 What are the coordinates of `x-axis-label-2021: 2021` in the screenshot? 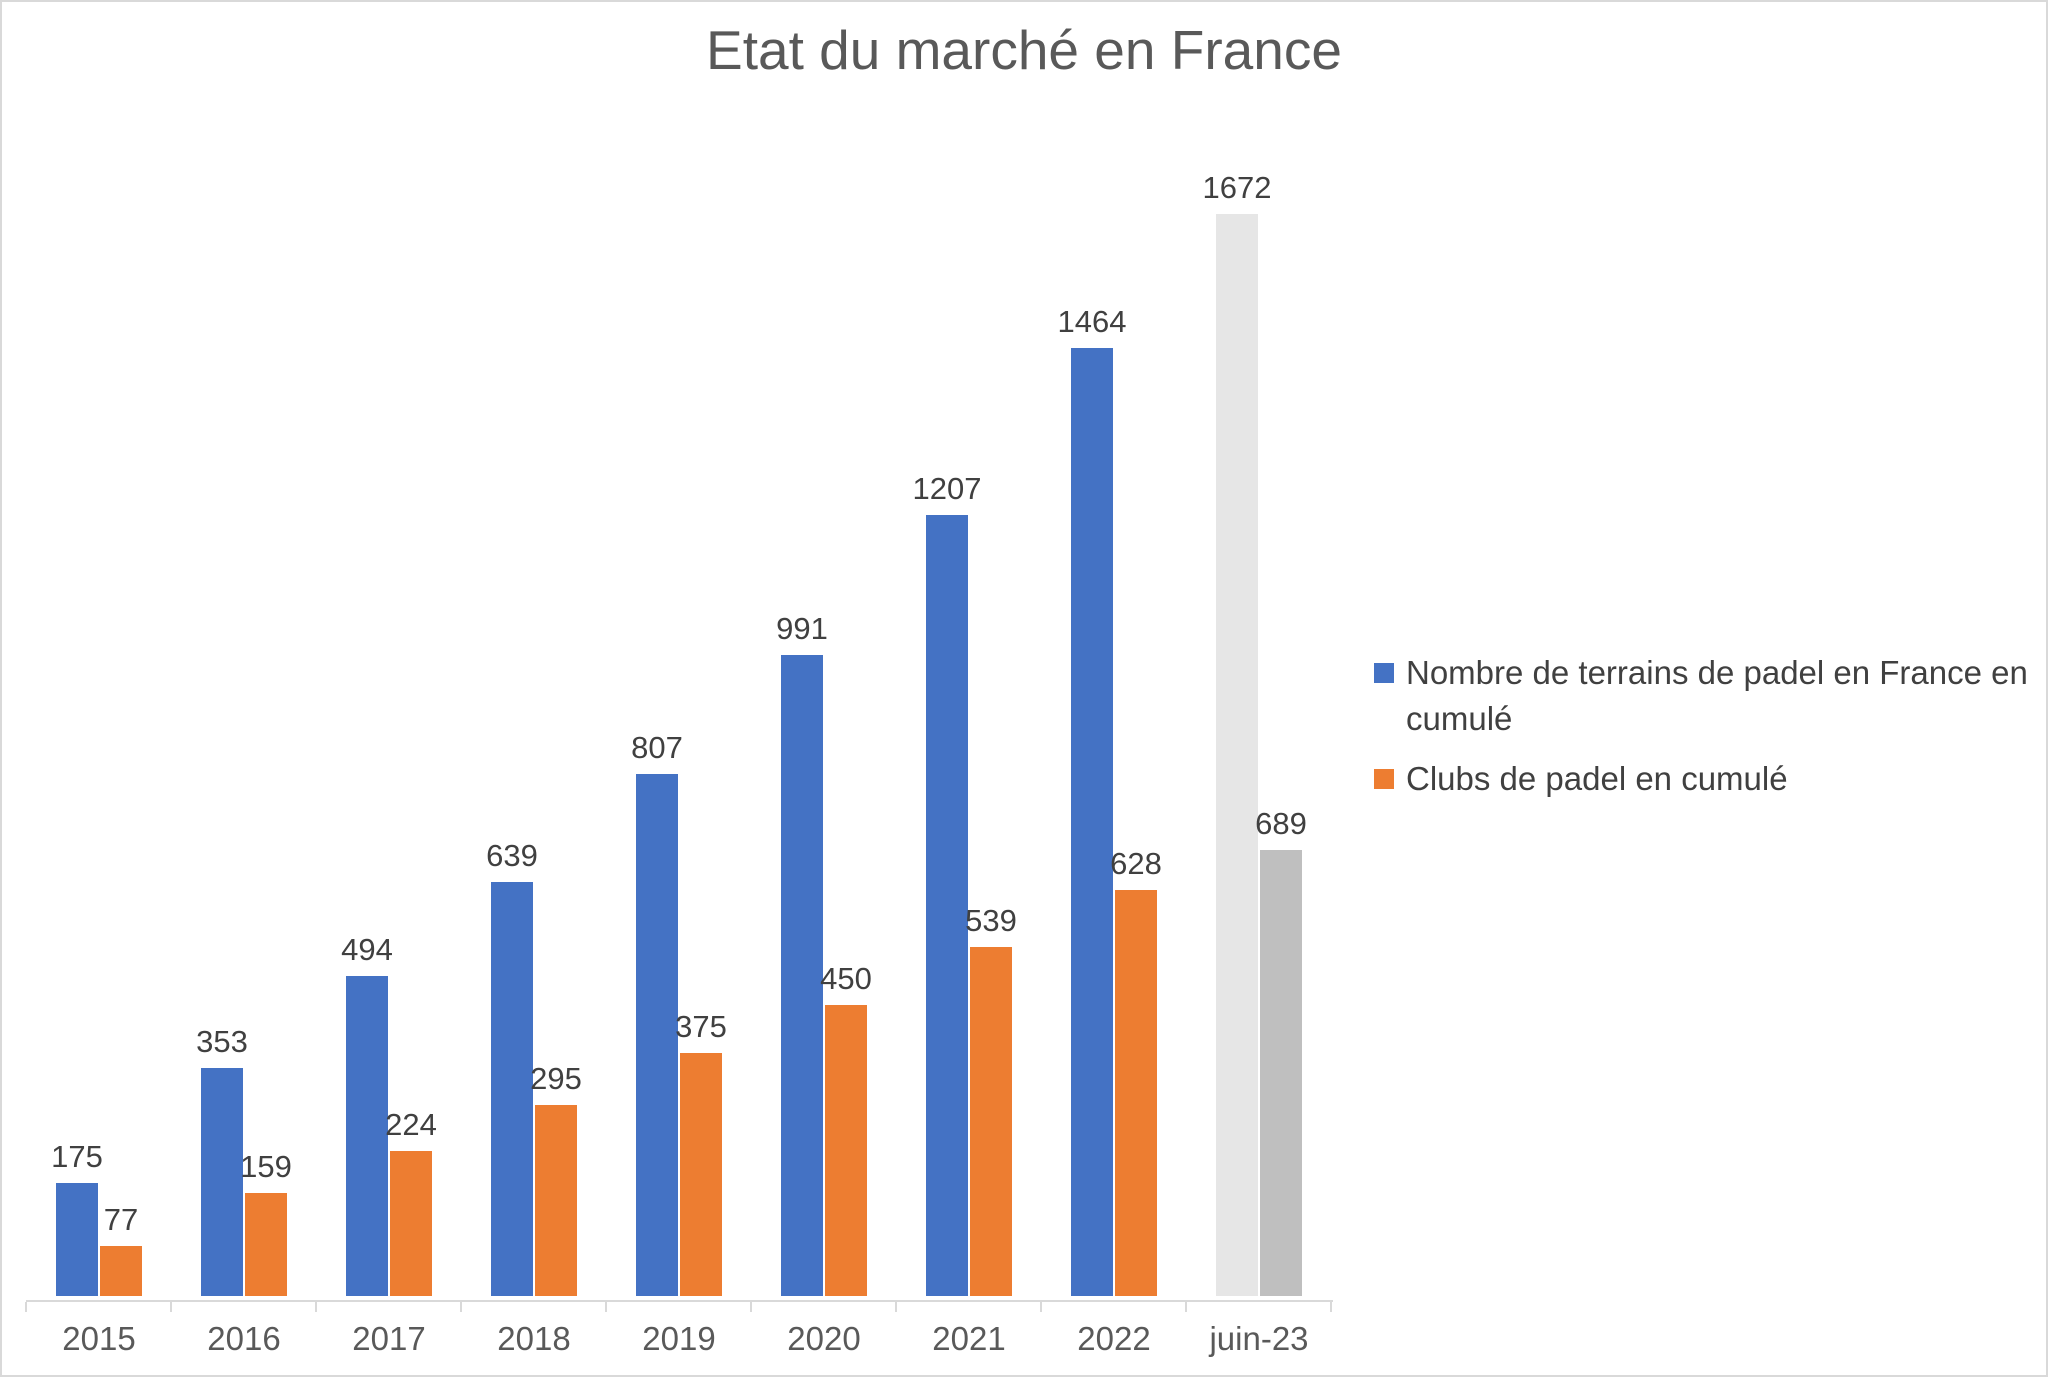 It's located at (969, 1338).